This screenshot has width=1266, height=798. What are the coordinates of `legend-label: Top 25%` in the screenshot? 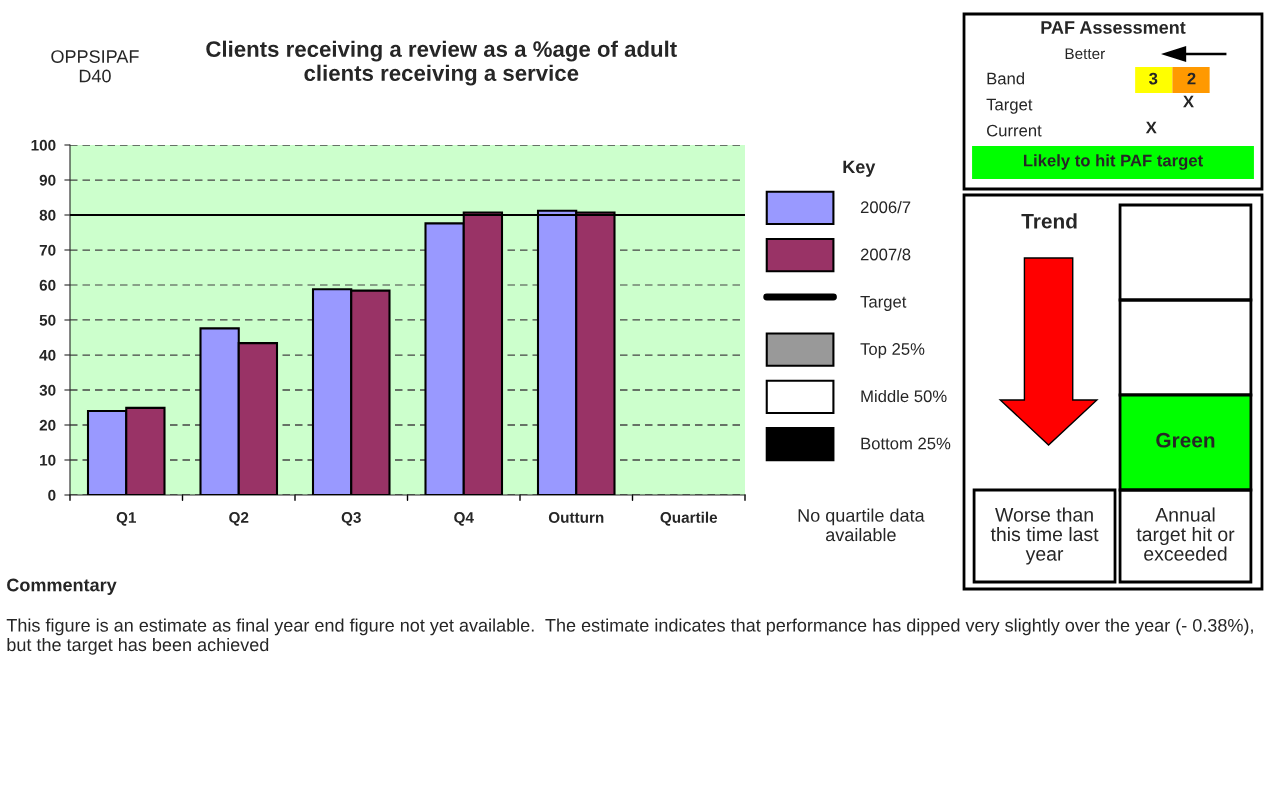 It's located at (892, 351).